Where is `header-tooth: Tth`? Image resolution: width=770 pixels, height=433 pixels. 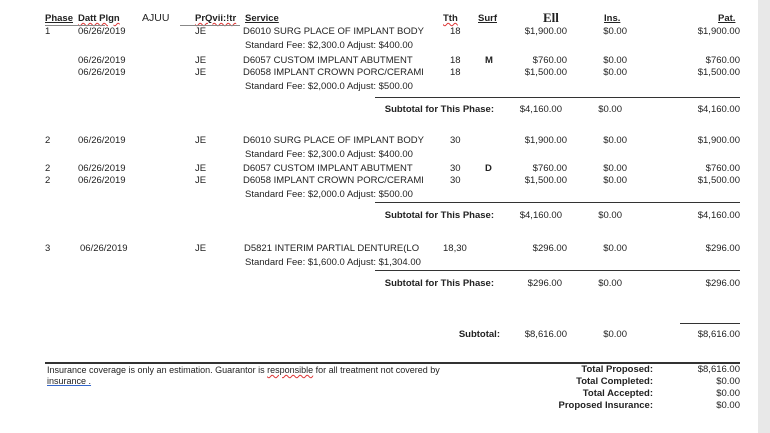 header-tooth: Tth is located at coordinates (450, 18).